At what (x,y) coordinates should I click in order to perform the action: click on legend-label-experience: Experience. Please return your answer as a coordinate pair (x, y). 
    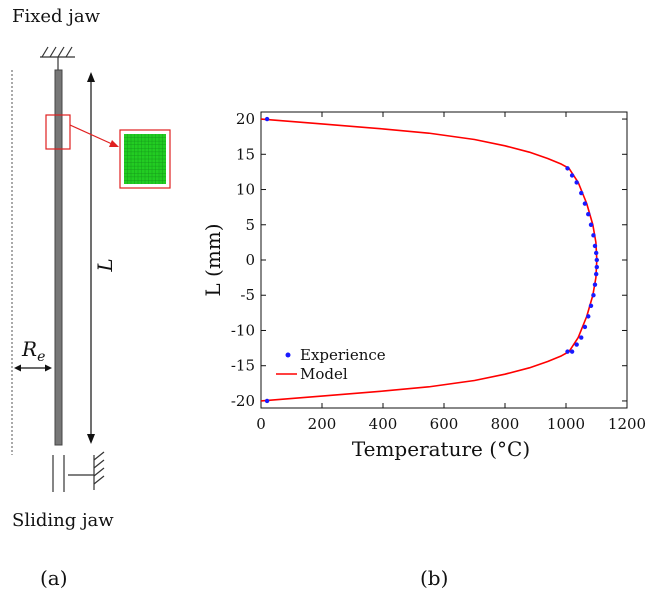
    Looking at the image, I should click on (343, 355).